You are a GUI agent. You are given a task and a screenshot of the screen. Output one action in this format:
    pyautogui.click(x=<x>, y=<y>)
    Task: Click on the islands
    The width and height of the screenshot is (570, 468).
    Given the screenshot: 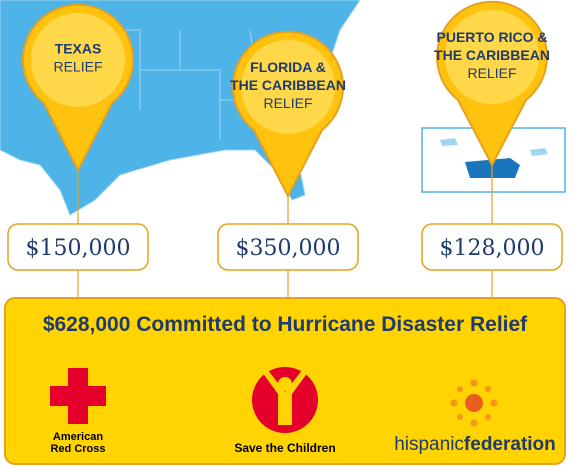 What is the action you would take?
    pyautogui.click(x=494, y=147)
    